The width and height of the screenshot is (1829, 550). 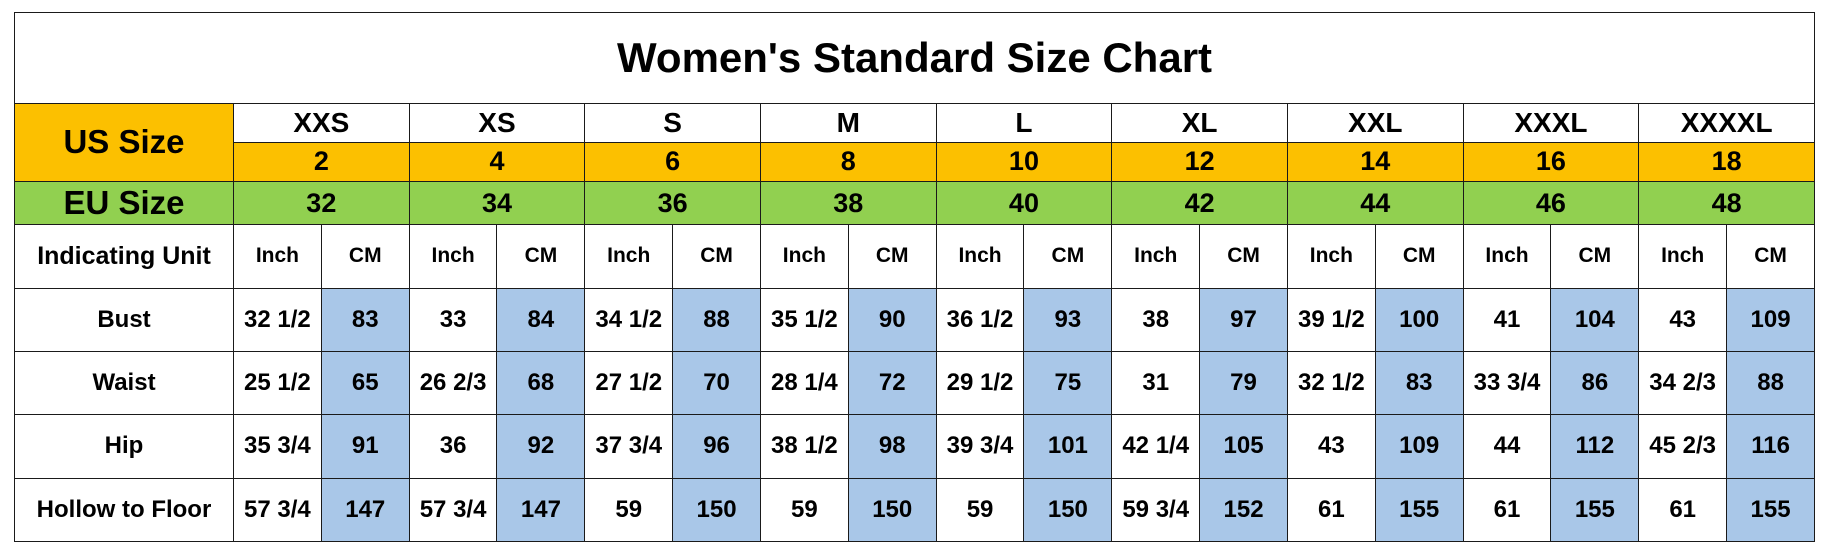 What do you see at coordinates (1727, 122) in the screenshot?
I see `letter-size-cell: XXXXL` at bounding box center [1727, 122].